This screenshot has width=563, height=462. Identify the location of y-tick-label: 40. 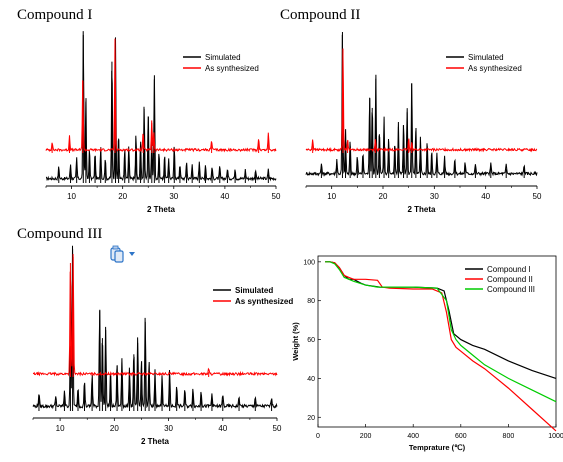
(311, 379).